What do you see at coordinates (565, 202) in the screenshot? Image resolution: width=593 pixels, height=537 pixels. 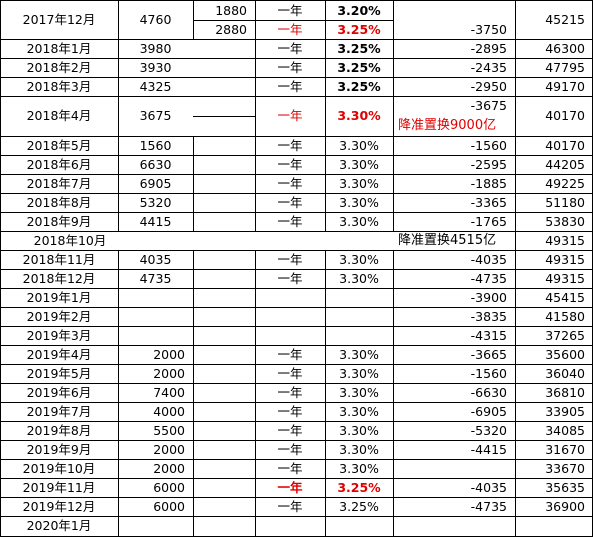 I see `total-cell: 51180` at bounding box center [565, 202].